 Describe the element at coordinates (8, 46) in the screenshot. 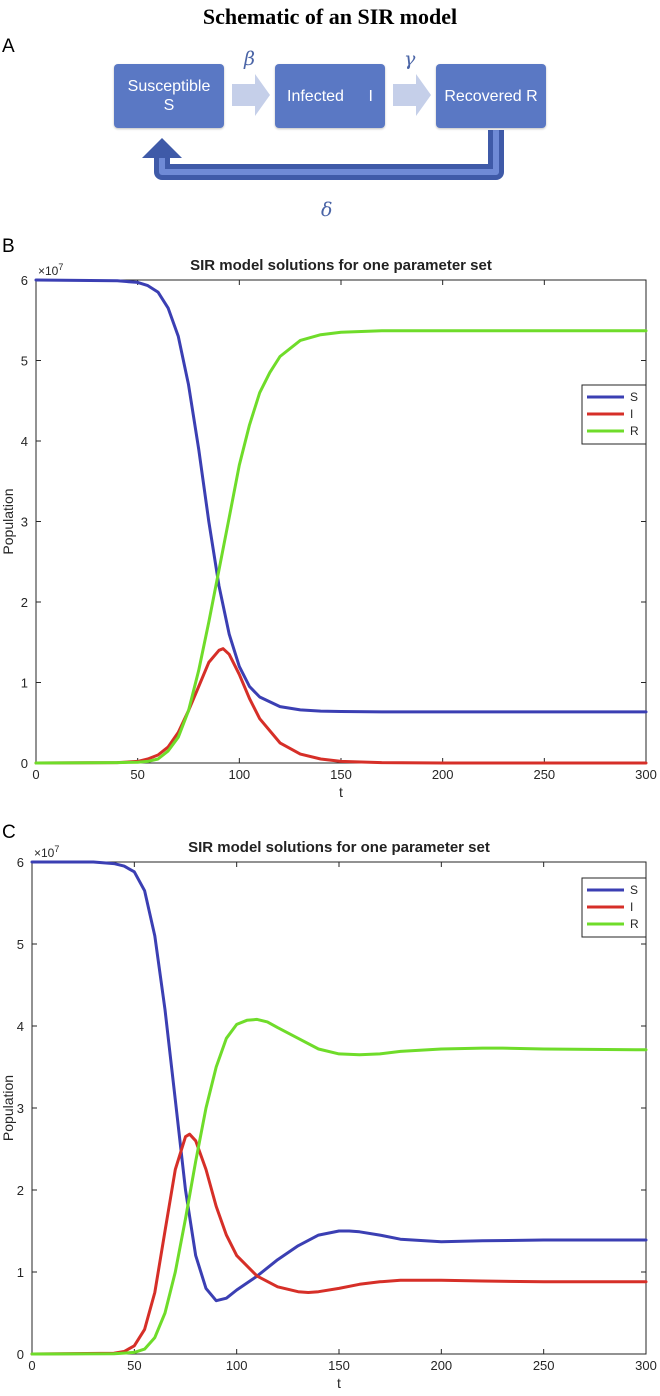

I see `panel-label-a: A` at that location.